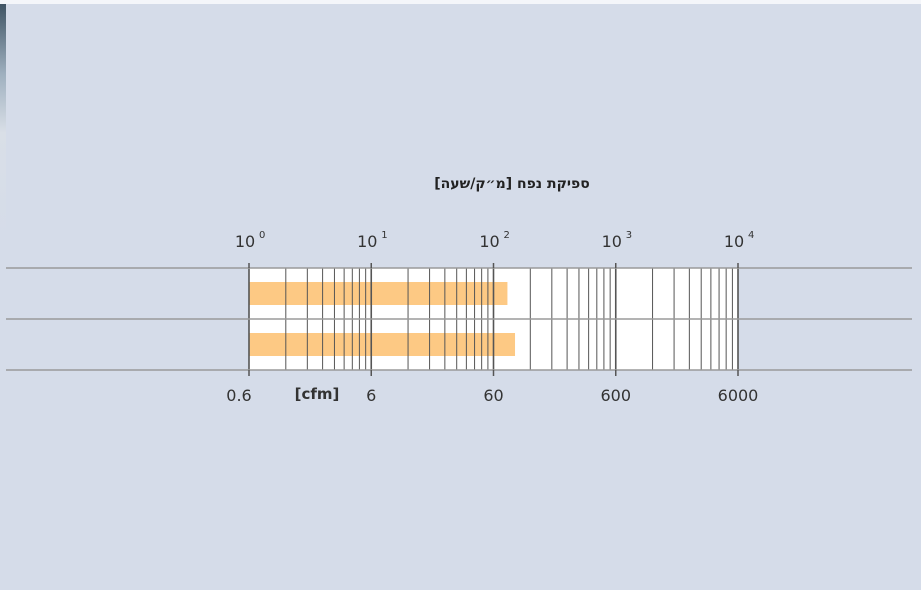 The width and height of the screenshot is (921, 590). I want to click on chart-title: ספיקת נפח [מ״ק/שעה], so click(511, 184).